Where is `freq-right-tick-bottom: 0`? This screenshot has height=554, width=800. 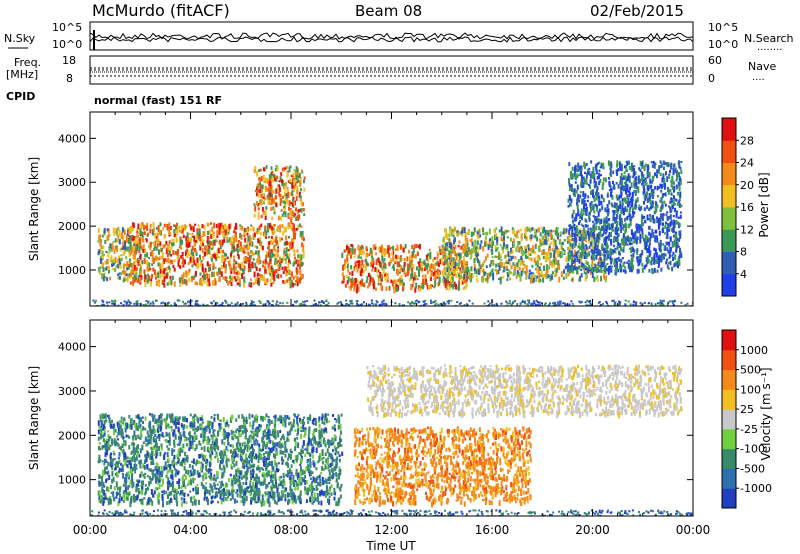
freq-right-tick-bottom: 0 is located at coordinates (711, 78).